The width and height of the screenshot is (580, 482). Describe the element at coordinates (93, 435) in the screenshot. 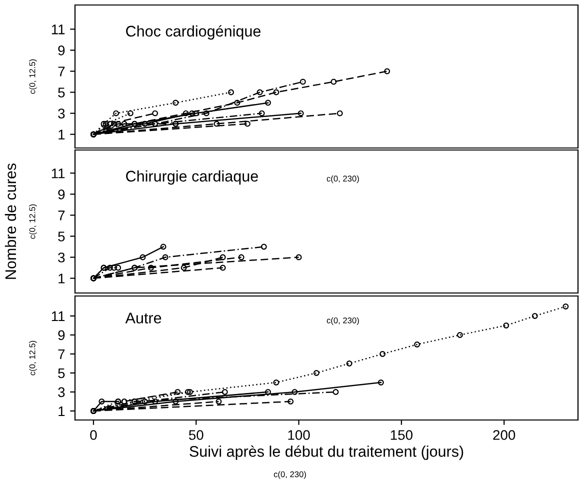

I see `x-tick-label: 0` at that location.